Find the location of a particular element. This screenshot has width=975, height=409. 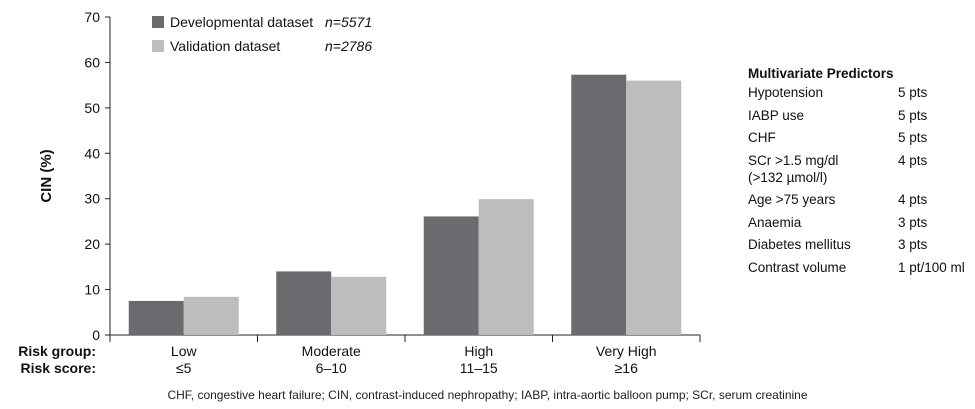

x-risk-score-label: 6–10 is located at coordinates (331, 368).